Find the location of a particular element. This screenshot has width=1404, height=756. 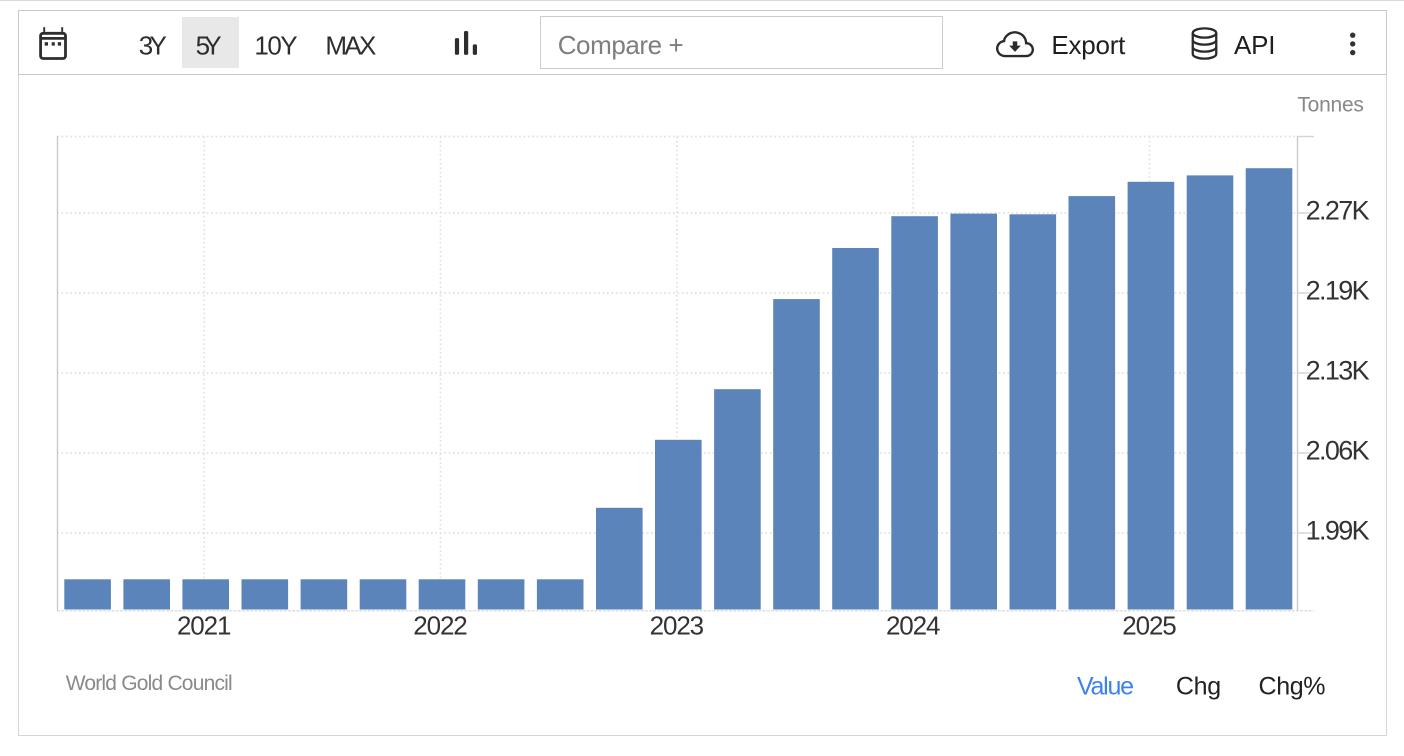

svg-text: 2024 is located at coordinates (913, 625).